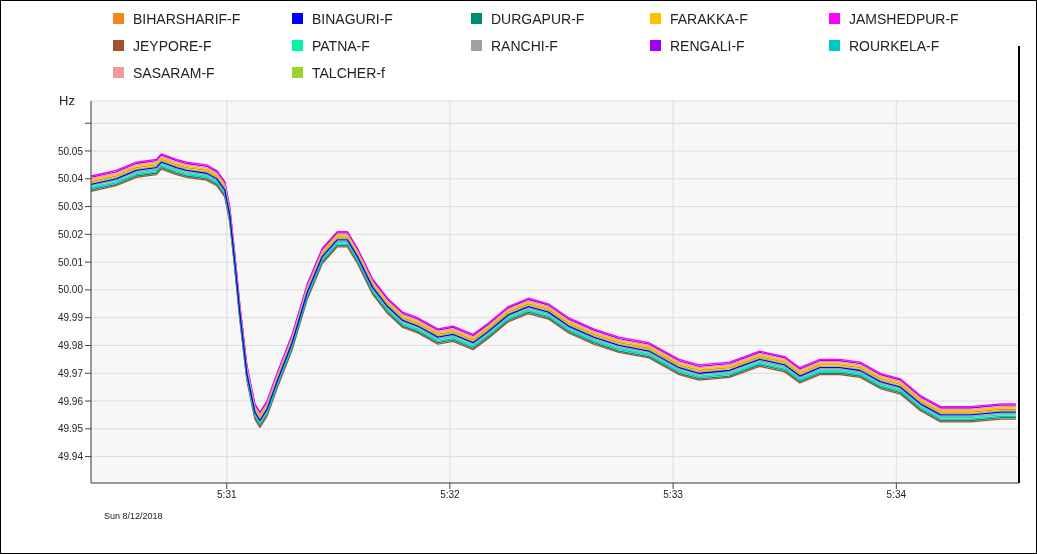 The height and width of the screenshot is (554, 1037). What do you see at coordinates (70, 318) in the screenshot?
I see `y-tick-label: 49.99` at bounding box center [70, 318].